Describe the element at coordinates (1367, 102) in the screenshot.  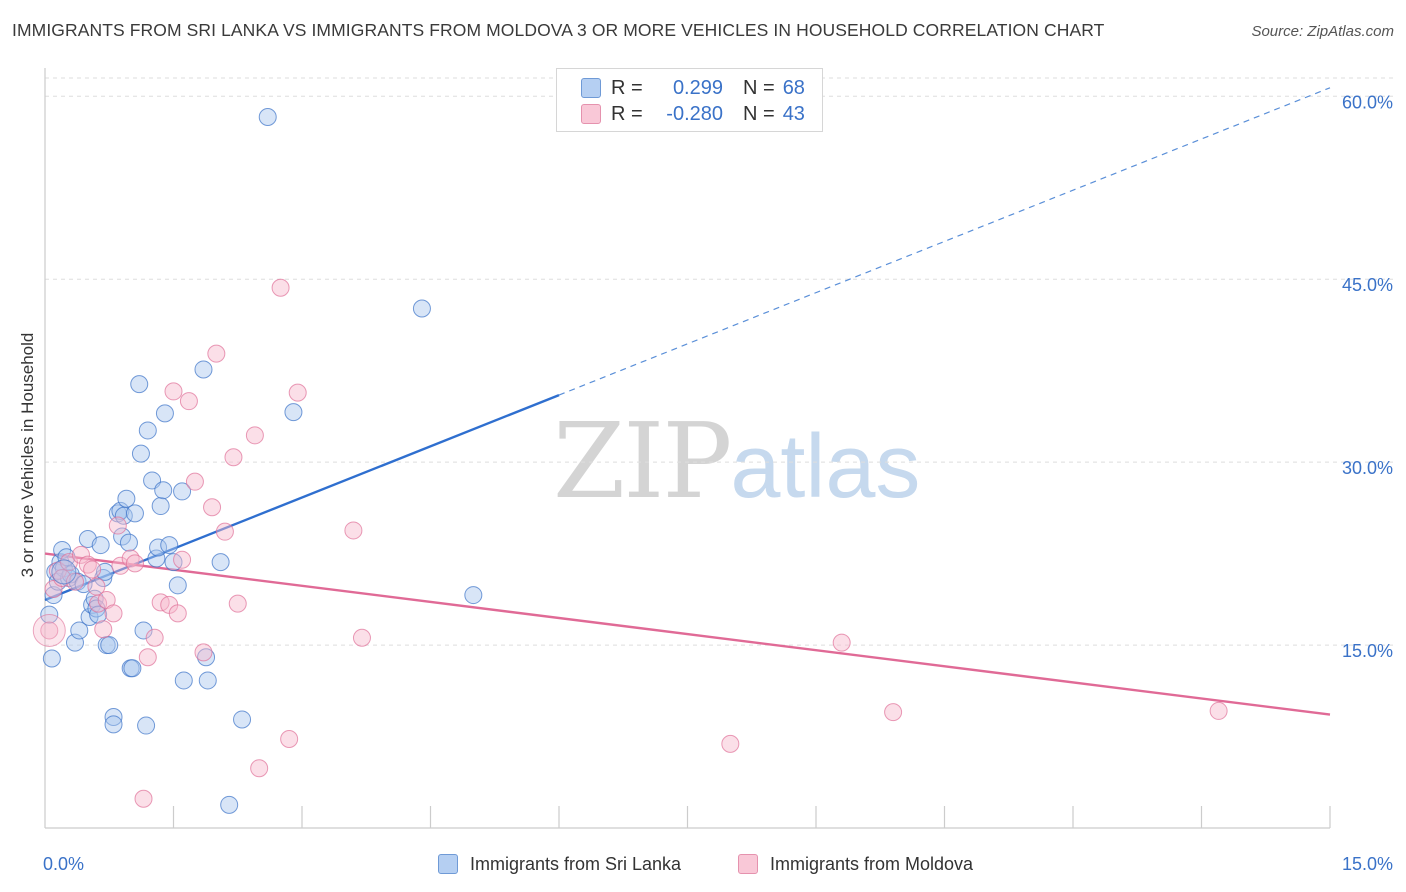
I see `y-tick-label: 60.0%` at that location.